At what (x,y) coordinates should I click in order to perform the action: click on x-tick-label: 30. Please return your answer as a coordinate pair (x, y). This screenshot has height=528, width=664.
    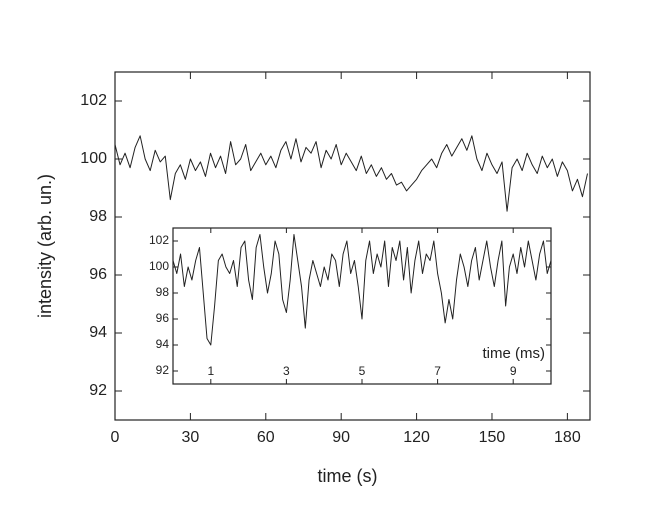
    Looking at the image, I should click on (190, 437).